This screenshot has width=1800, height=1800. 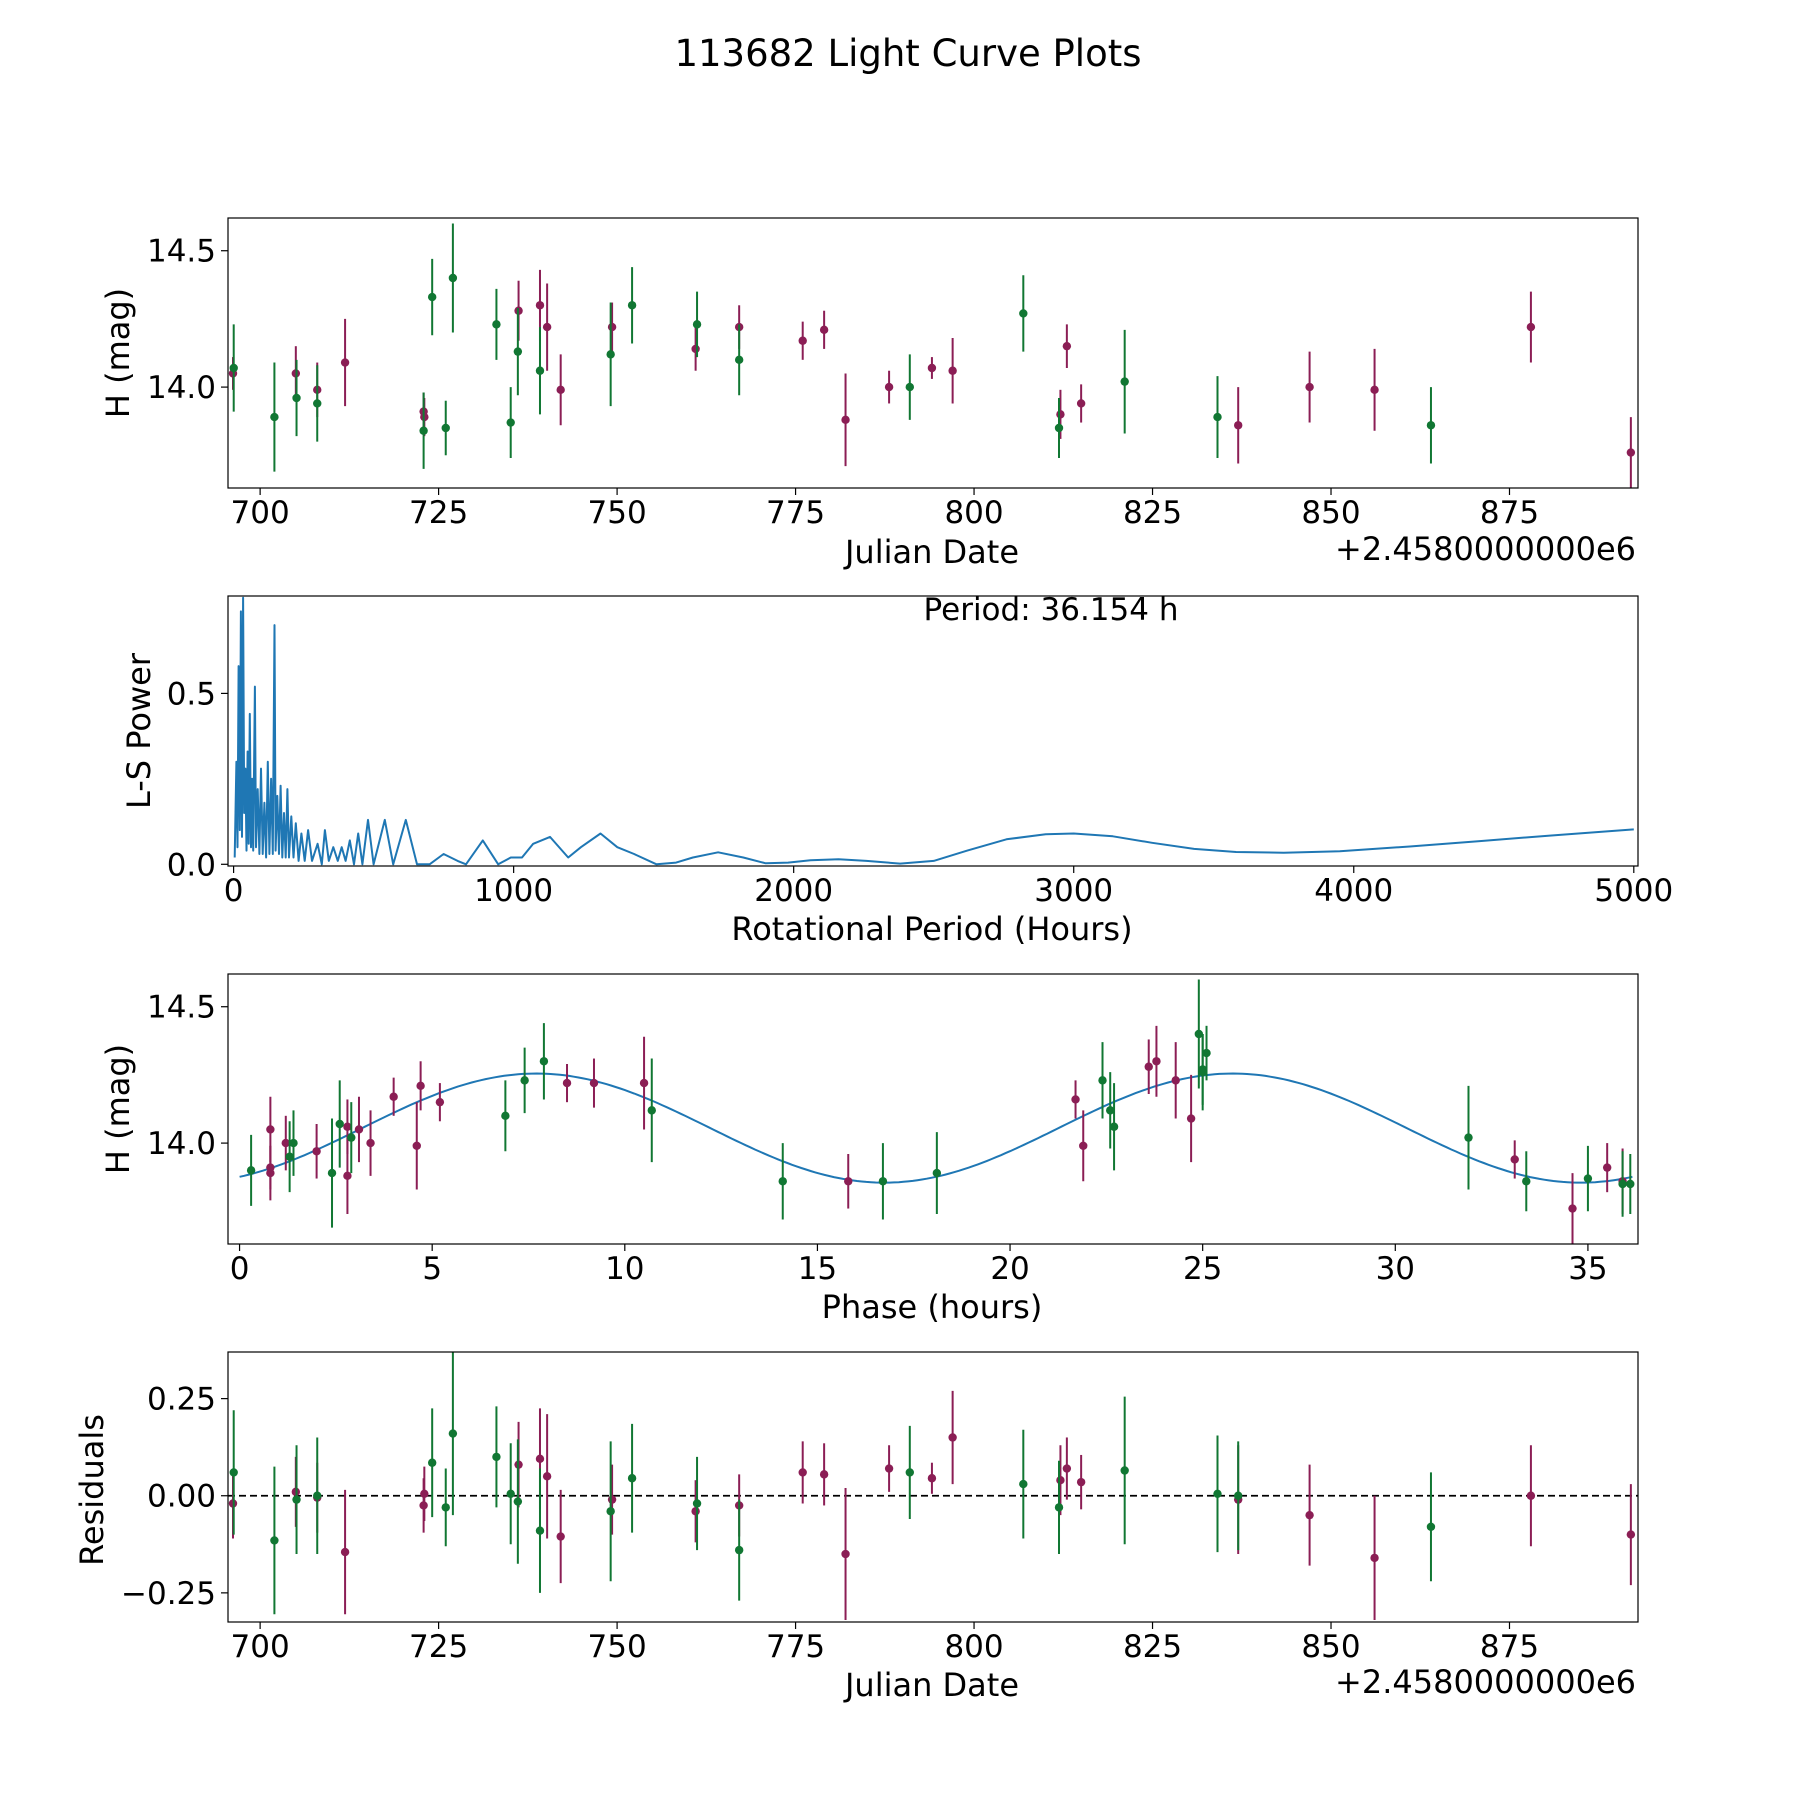 I want to click on residuals-xtick-label: 750, so click(x=617, y=1647).